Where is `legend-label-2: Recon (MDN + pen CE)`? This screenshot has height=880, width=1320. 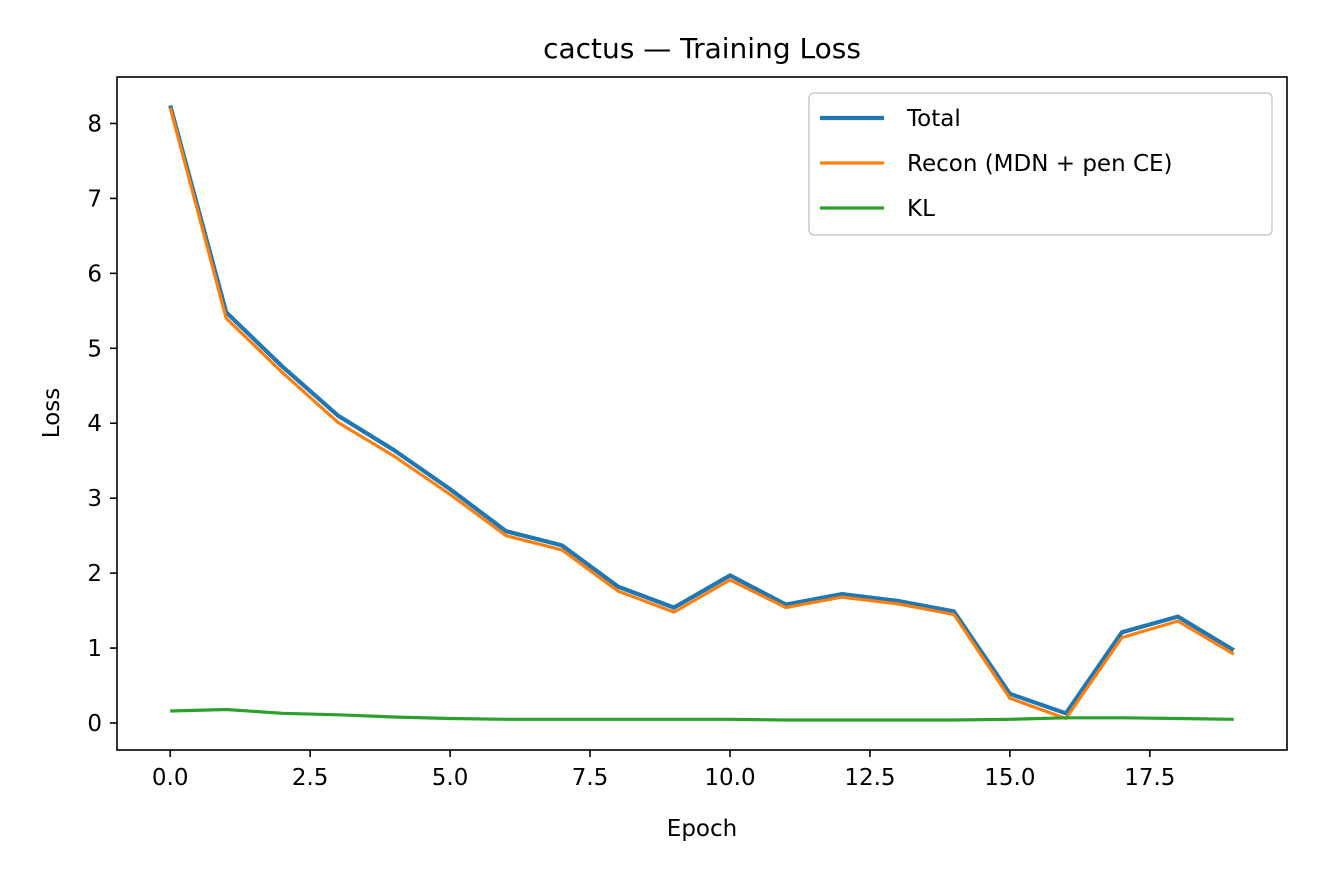
legend-label-2: Recon (MDN + pen CE) is located at coordinates (1040, 164).